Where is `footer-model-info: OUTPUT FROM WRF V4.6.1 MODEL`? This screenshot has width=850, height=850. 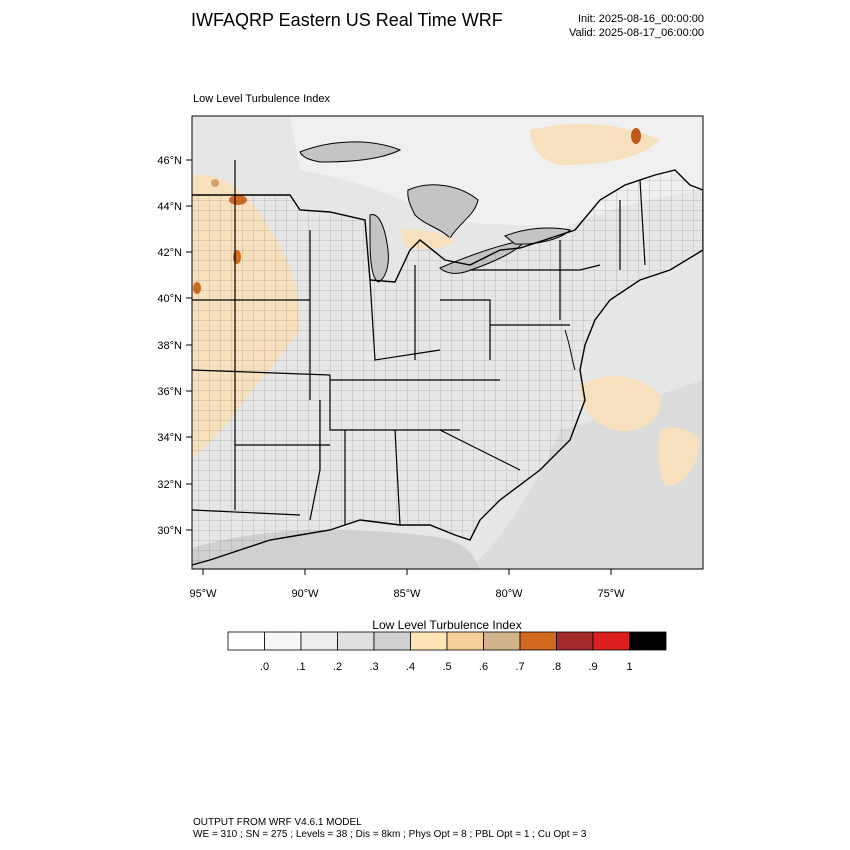
footer-model-info: OUTPUT FROM WRF V4.6.1 MODEL is located at coordinates (277, 822).